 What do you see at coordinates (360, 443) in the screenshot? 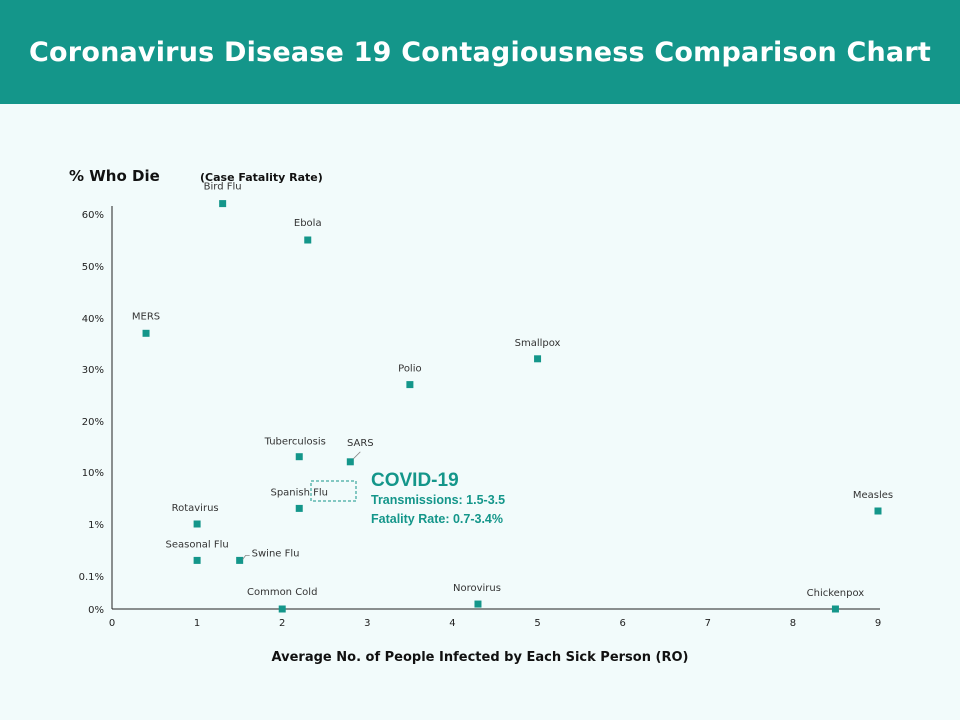
I see `point-label: SARS` at bounding box center [360, 443].